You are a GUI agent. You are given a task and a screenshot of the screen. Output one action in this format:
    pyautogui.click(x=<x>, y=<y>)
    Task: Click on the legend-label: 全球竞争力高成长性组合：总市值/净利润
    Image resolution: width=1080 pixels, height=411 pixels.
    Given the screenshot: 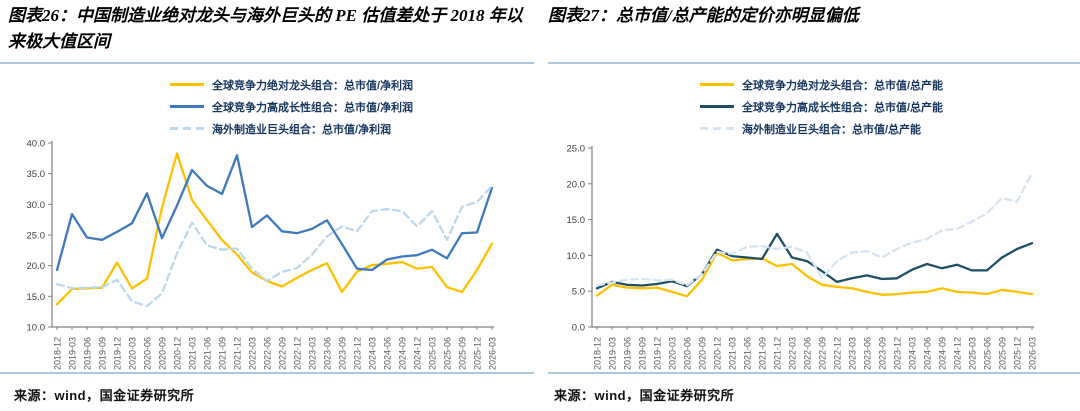 What is the action you would take?
    pyautogui.click(x=313, y=107)
    